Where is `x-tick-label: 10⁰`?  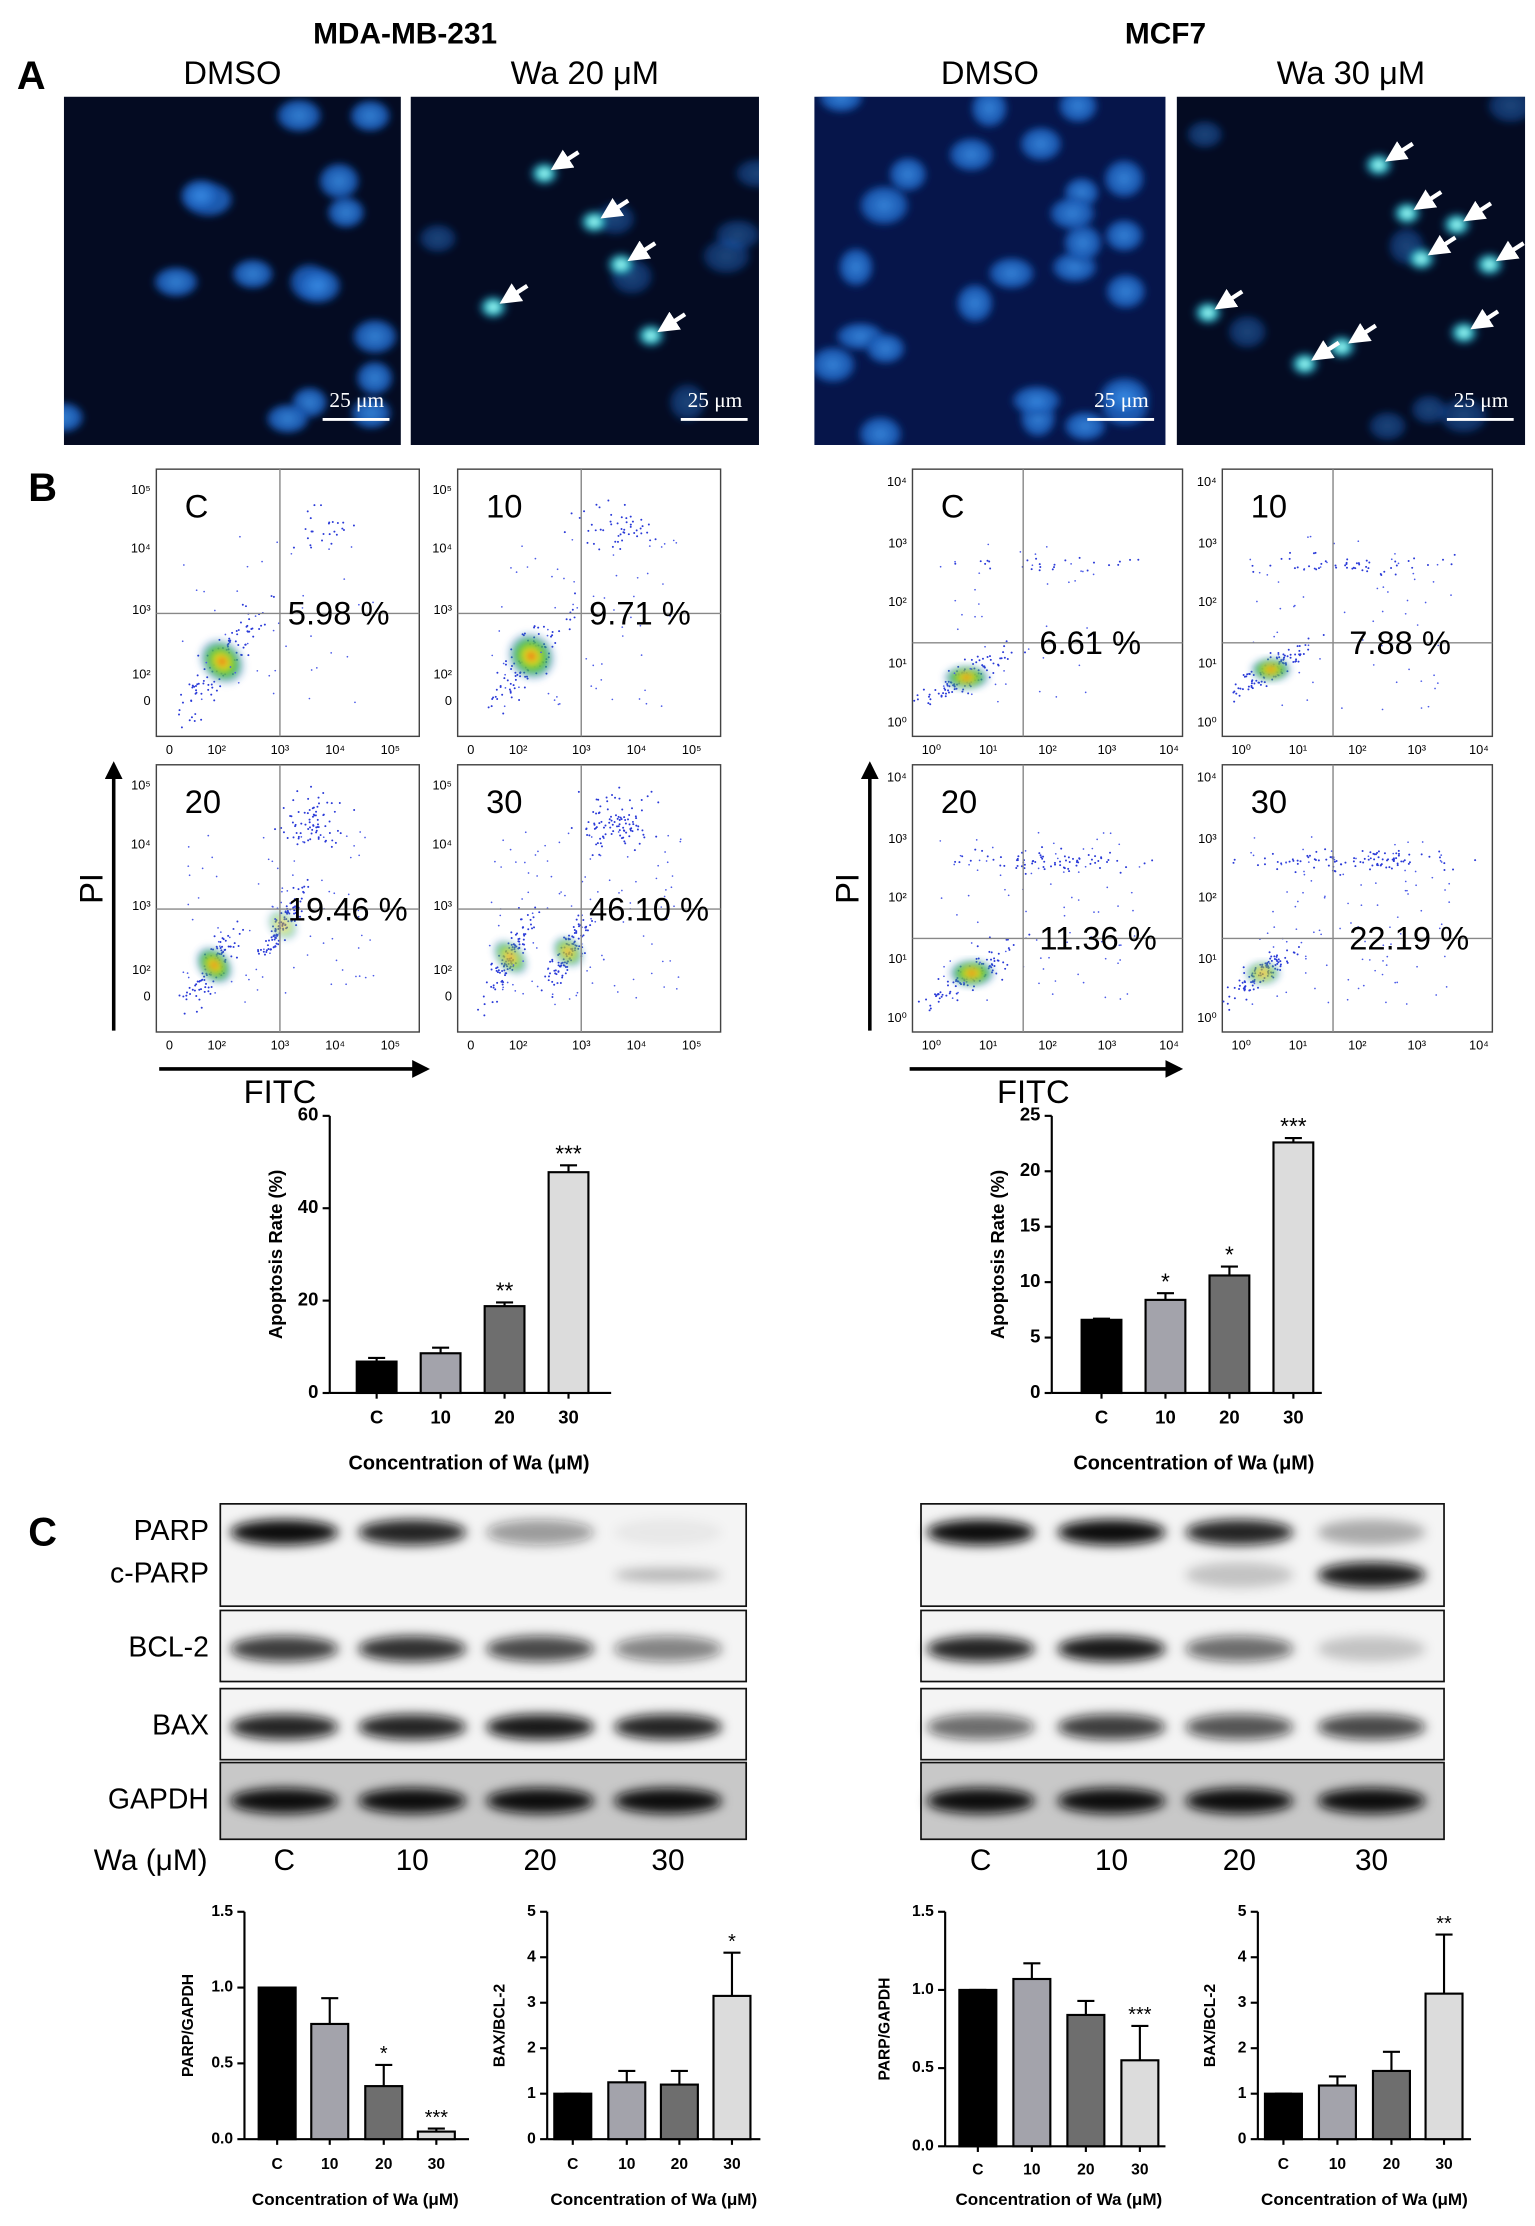
x-tick-label: 10⁰ is located at coordinates (1241, 1045).